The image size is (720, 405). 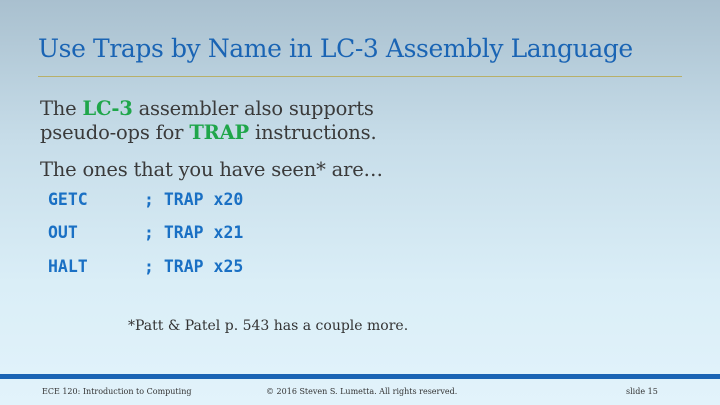 What do you see at coordinates (68, 266) in the screenshot?
I see `code-op: HALT` at bounding box center [68, 266].